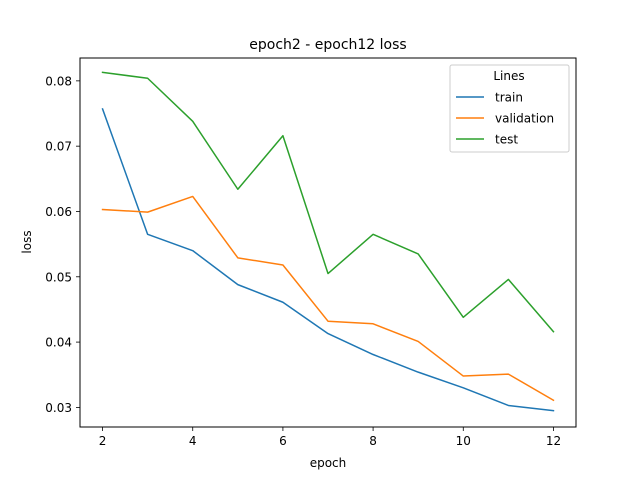 The width and height of the screenshot is (640, 480). Describe the element at coordinates (327, 45) in the screenshot. I see `chart-title: epoch2 - epoch12 loss` at that location.